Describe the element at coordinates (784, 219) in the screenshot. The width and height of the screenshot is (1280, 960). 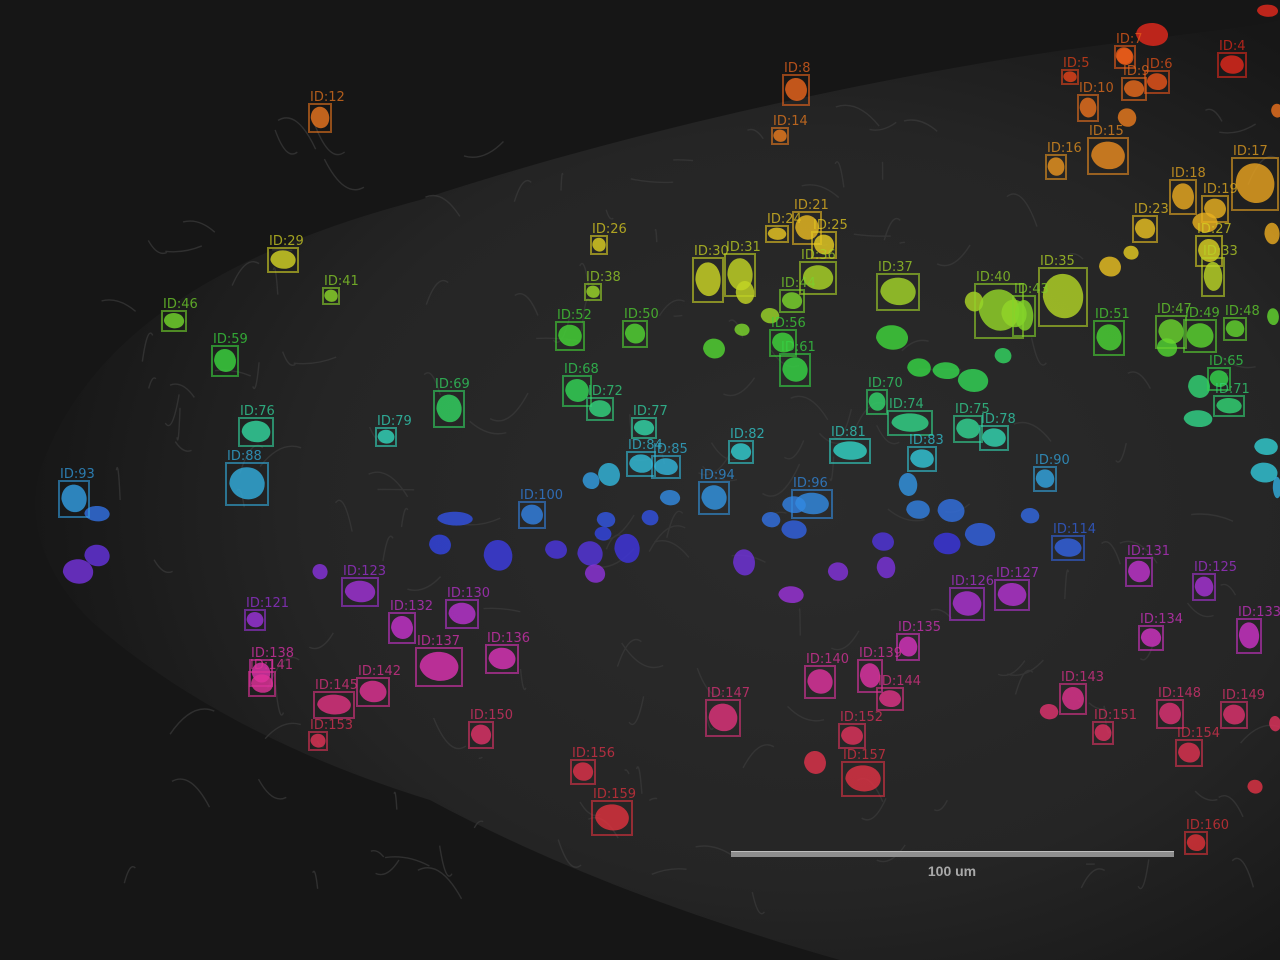
I see `cell-id-label: ID:24` at that location.